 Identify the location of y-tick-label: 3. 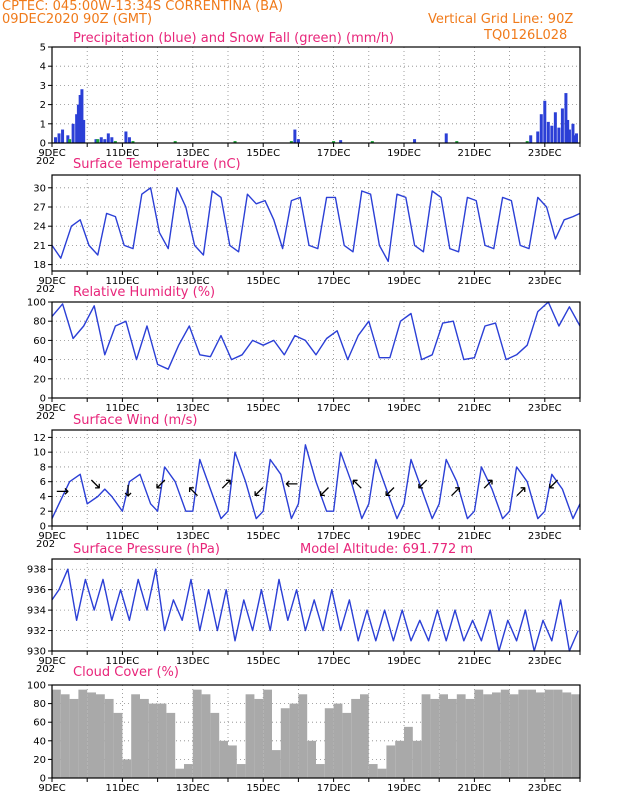
(43, 86).